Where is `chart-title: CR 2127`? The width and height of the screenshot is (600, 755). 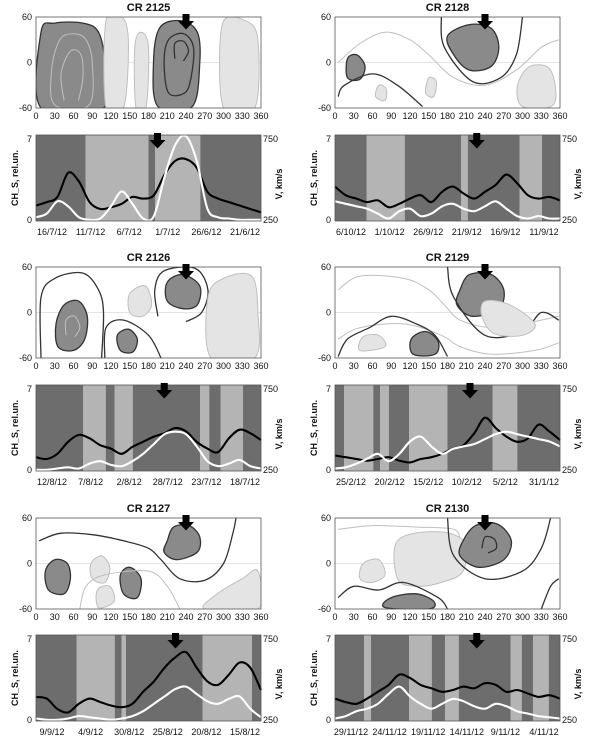 chart-title: CR 2127 is located at coordinates (148, 509).